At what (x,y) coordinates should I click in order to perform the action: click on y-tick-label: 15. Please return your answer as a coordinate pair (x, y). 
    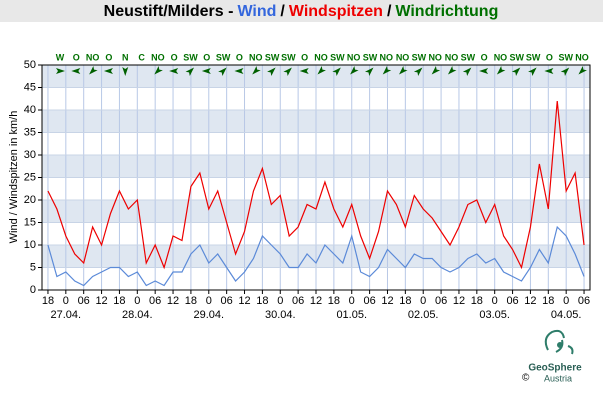
    Looking at the image, I should click on (30, 222).